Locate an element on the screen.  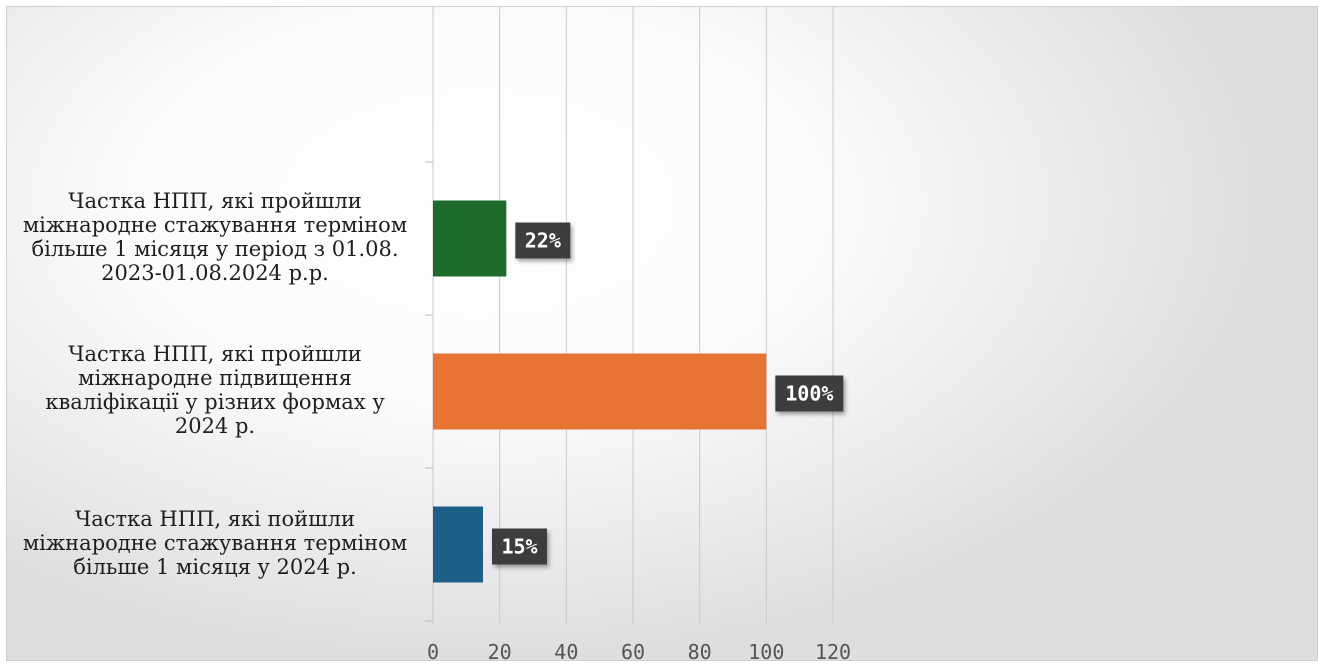
category-label-line: кваліфікації у різних формах у is located at coordinates (215, 401).